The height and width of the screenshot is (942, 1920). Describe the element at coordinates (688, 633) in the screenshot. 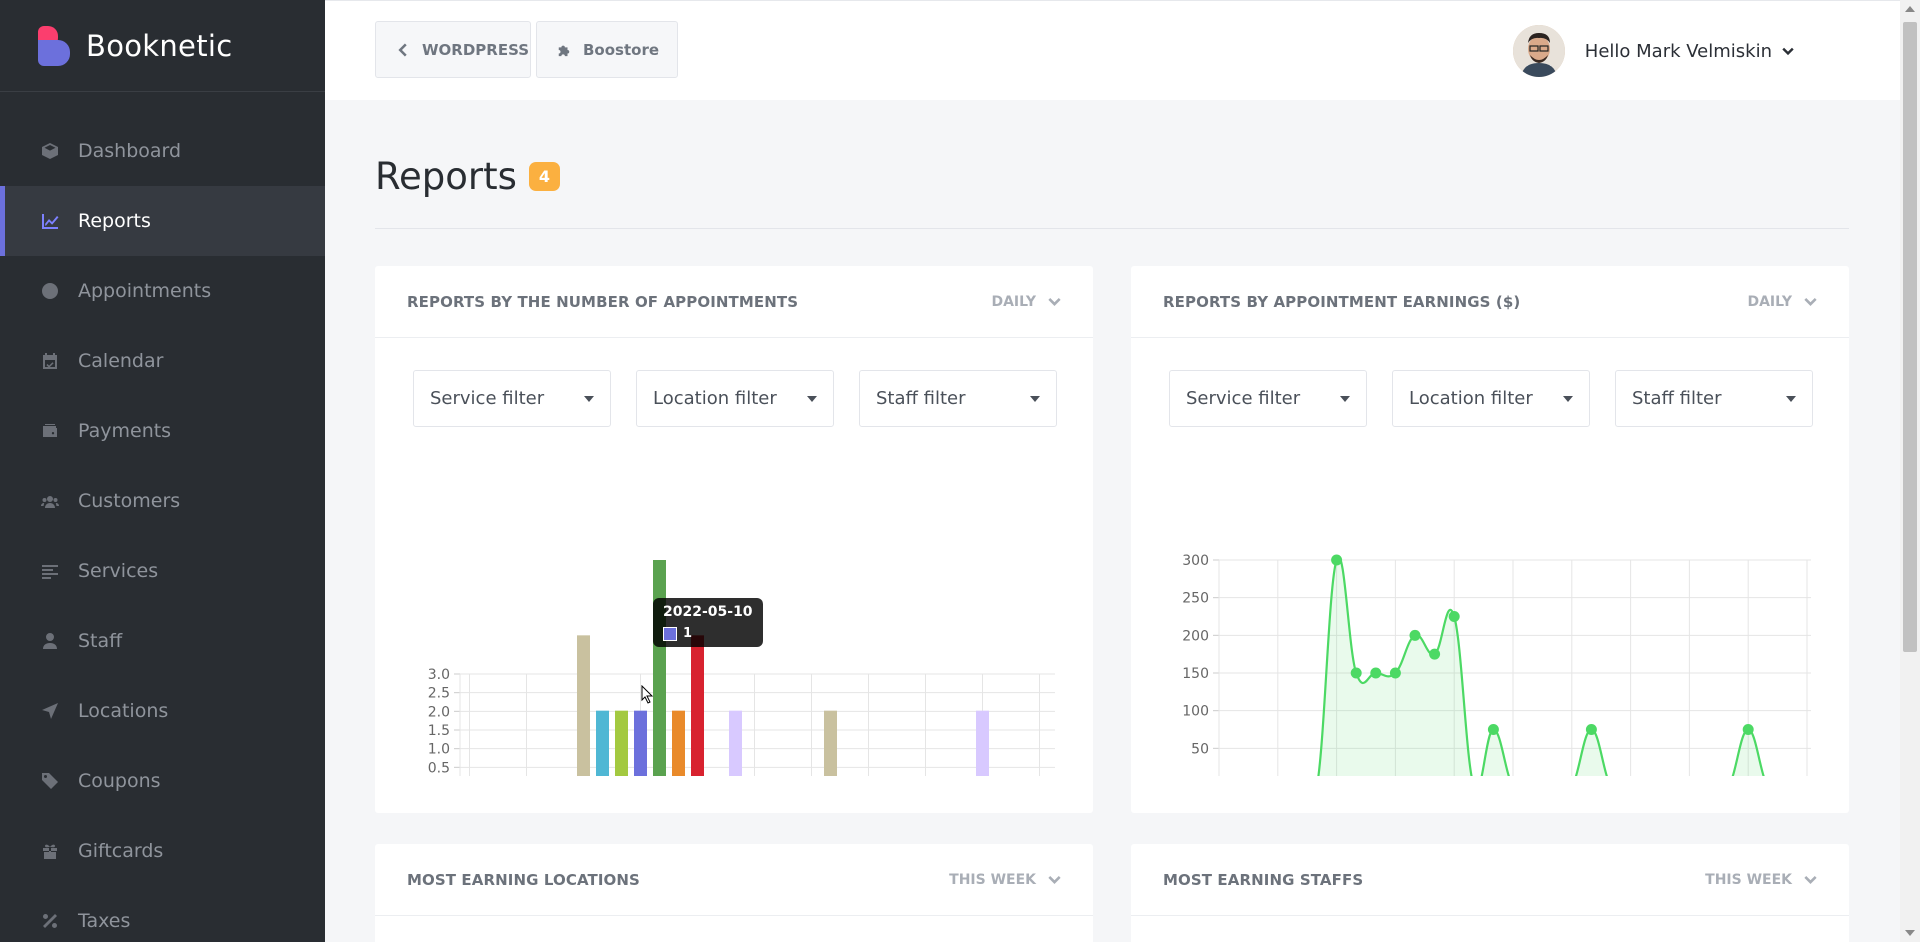

I see `tooltip-value: 1` at that location.